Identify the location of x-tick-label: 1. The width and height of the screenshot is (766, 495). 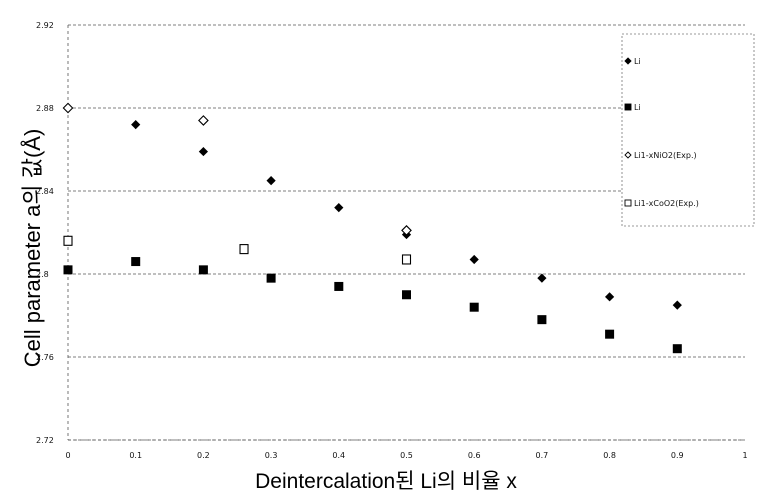
(744, 455).